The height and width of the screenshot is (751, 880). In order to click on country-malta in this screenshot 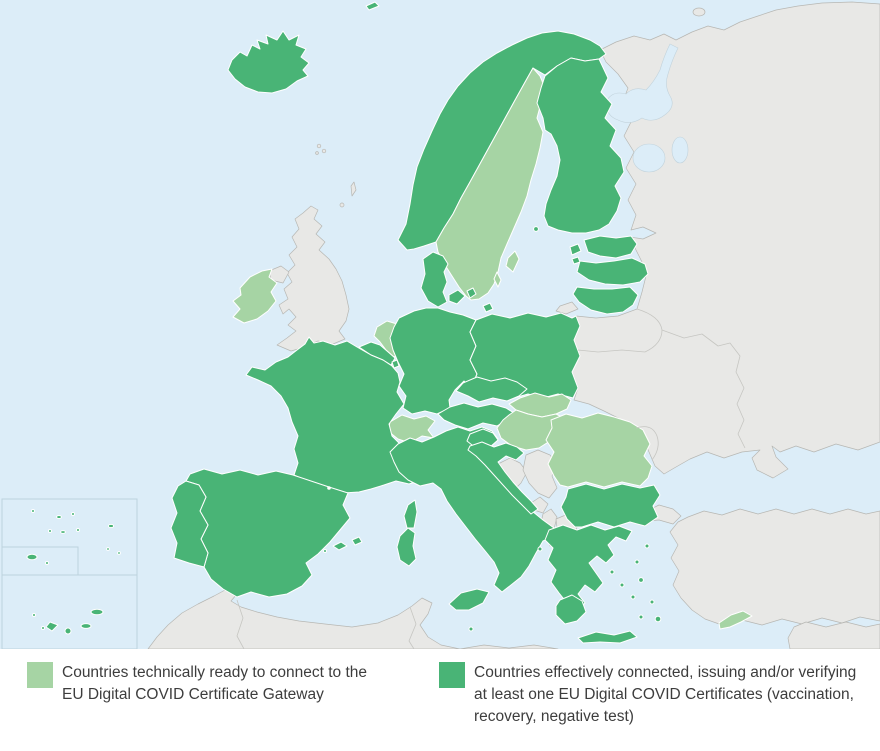, I will do `click(471, 629)`.